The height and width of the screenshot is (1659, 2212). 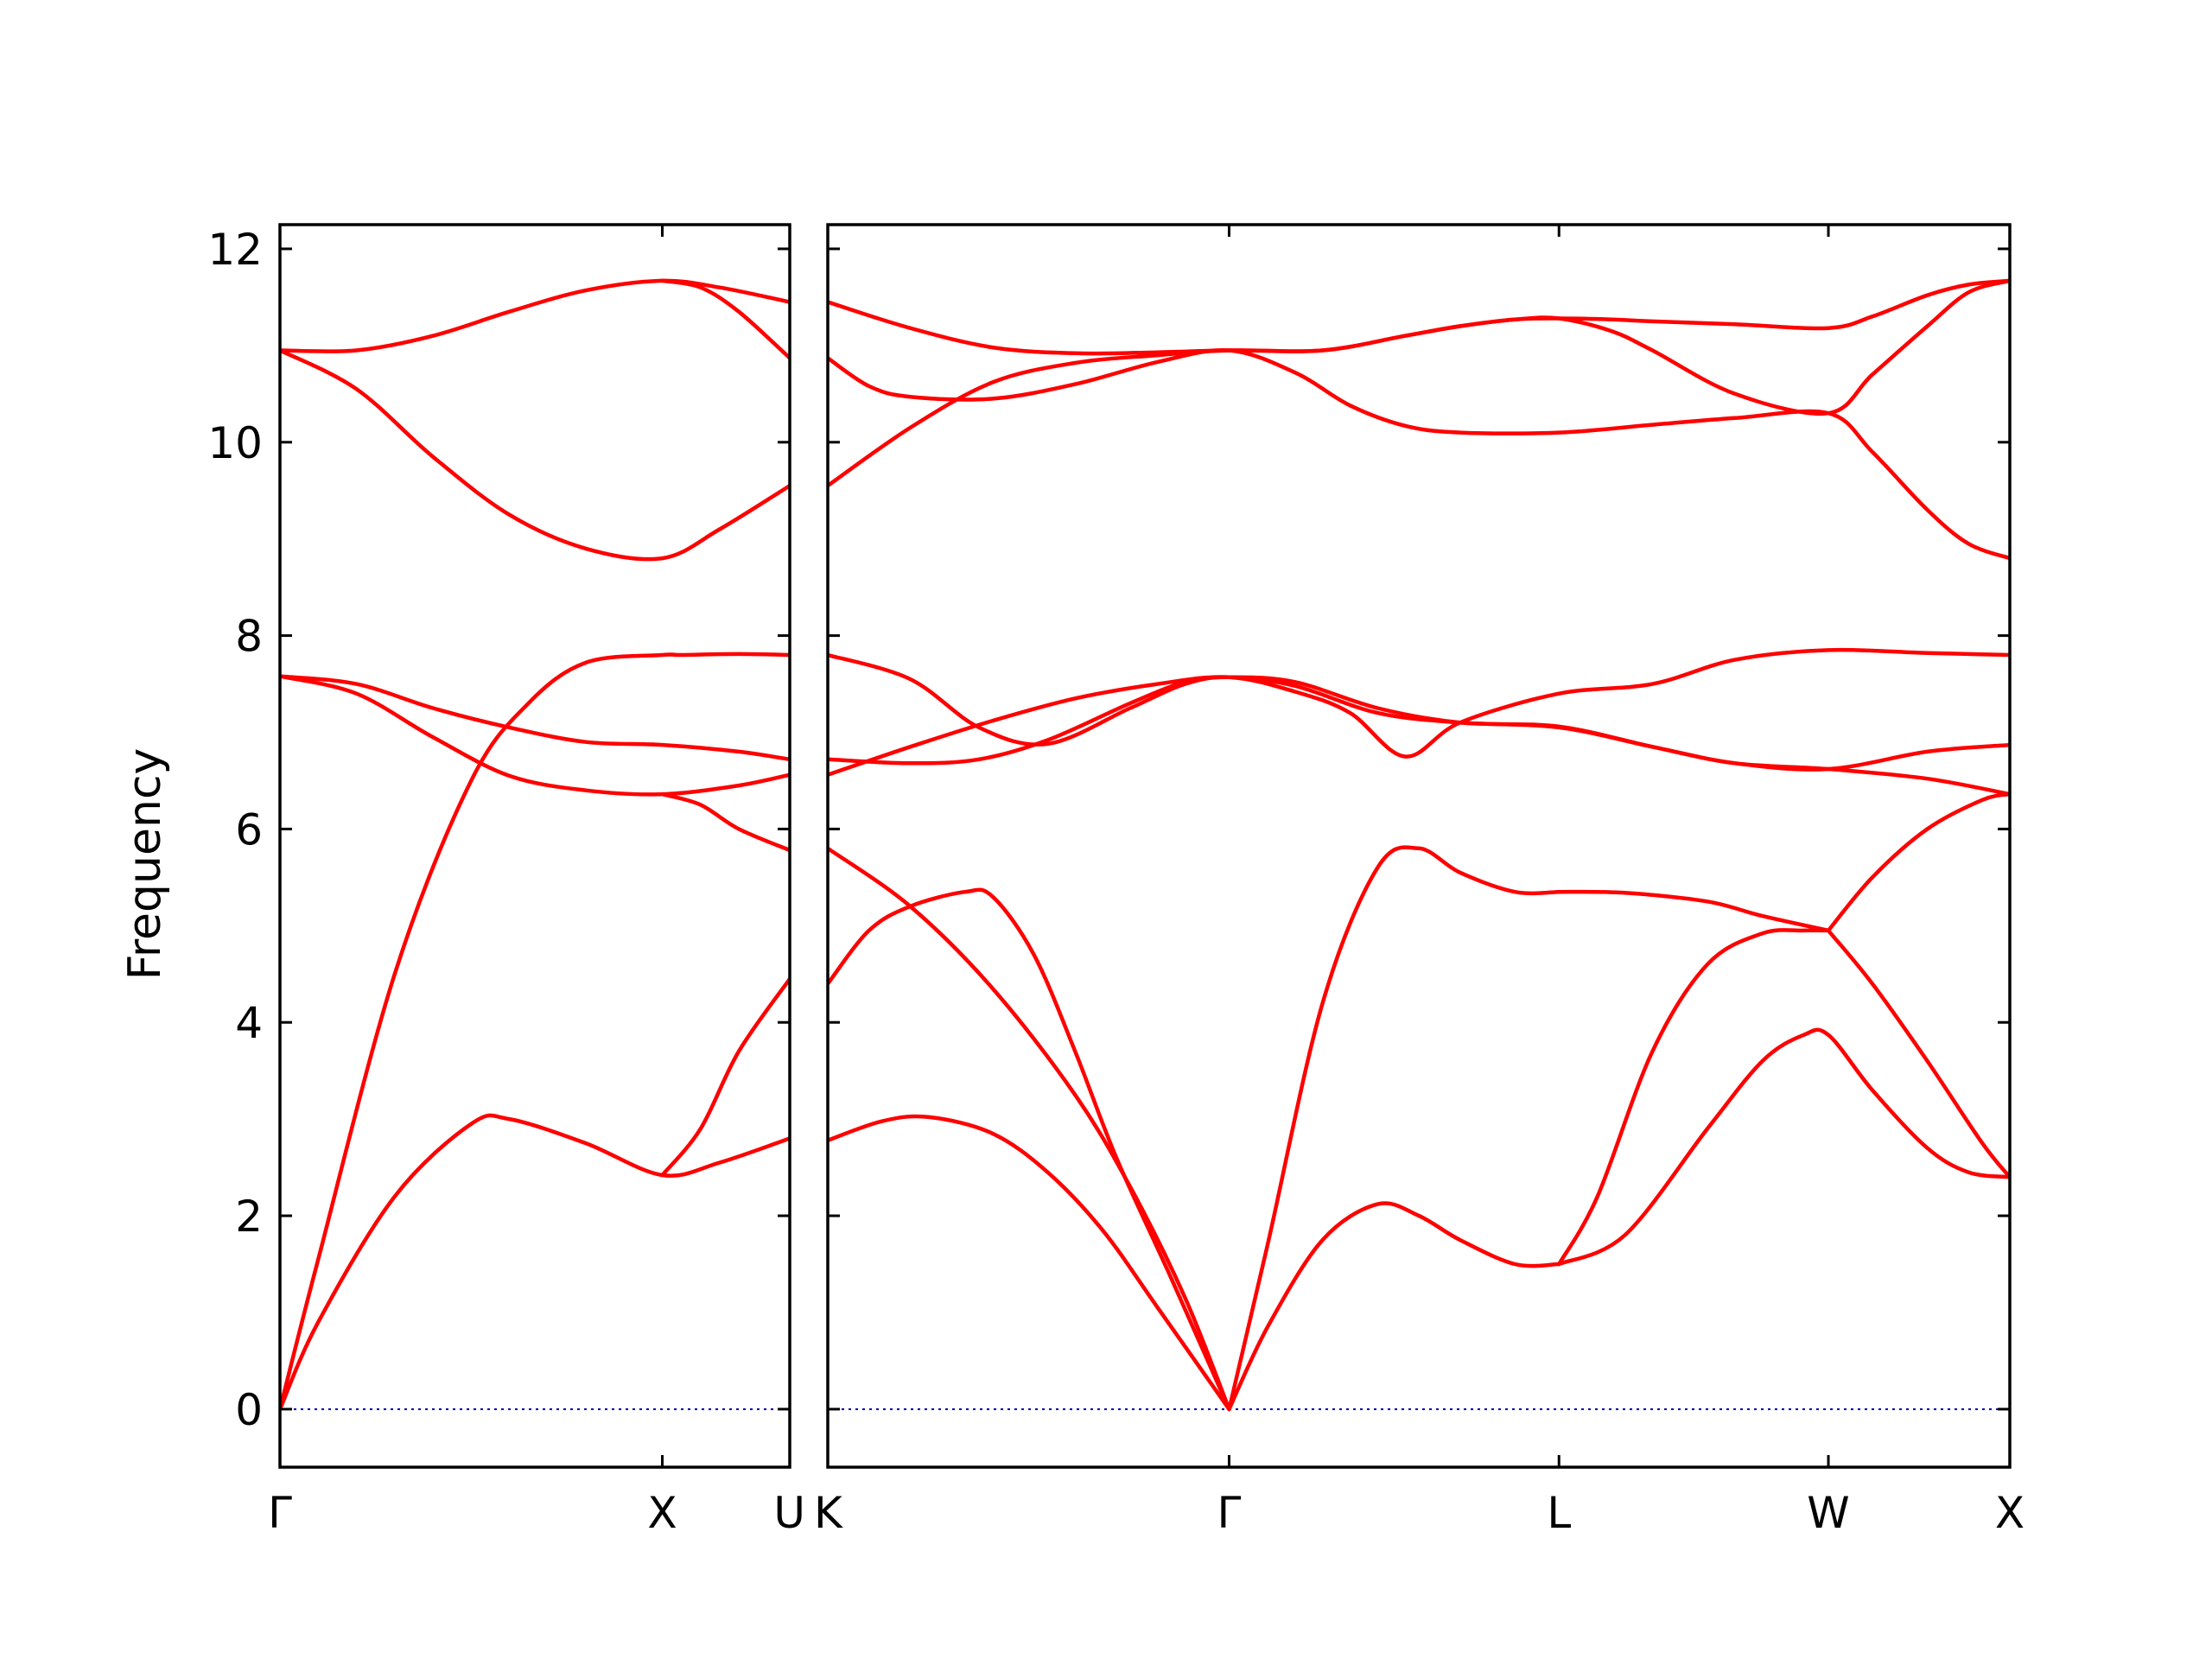 I want to click on y-tick-labels: 0 2 4 6 8 10 12, so click(x=235, y=830).